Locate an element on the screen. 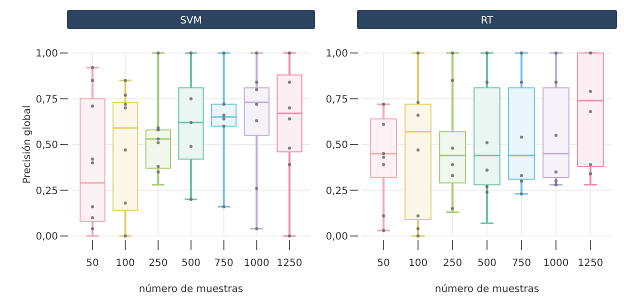 This screenshot has width=624, height=297. x-tick-label: 1000 is located at coordinates (556, 263).